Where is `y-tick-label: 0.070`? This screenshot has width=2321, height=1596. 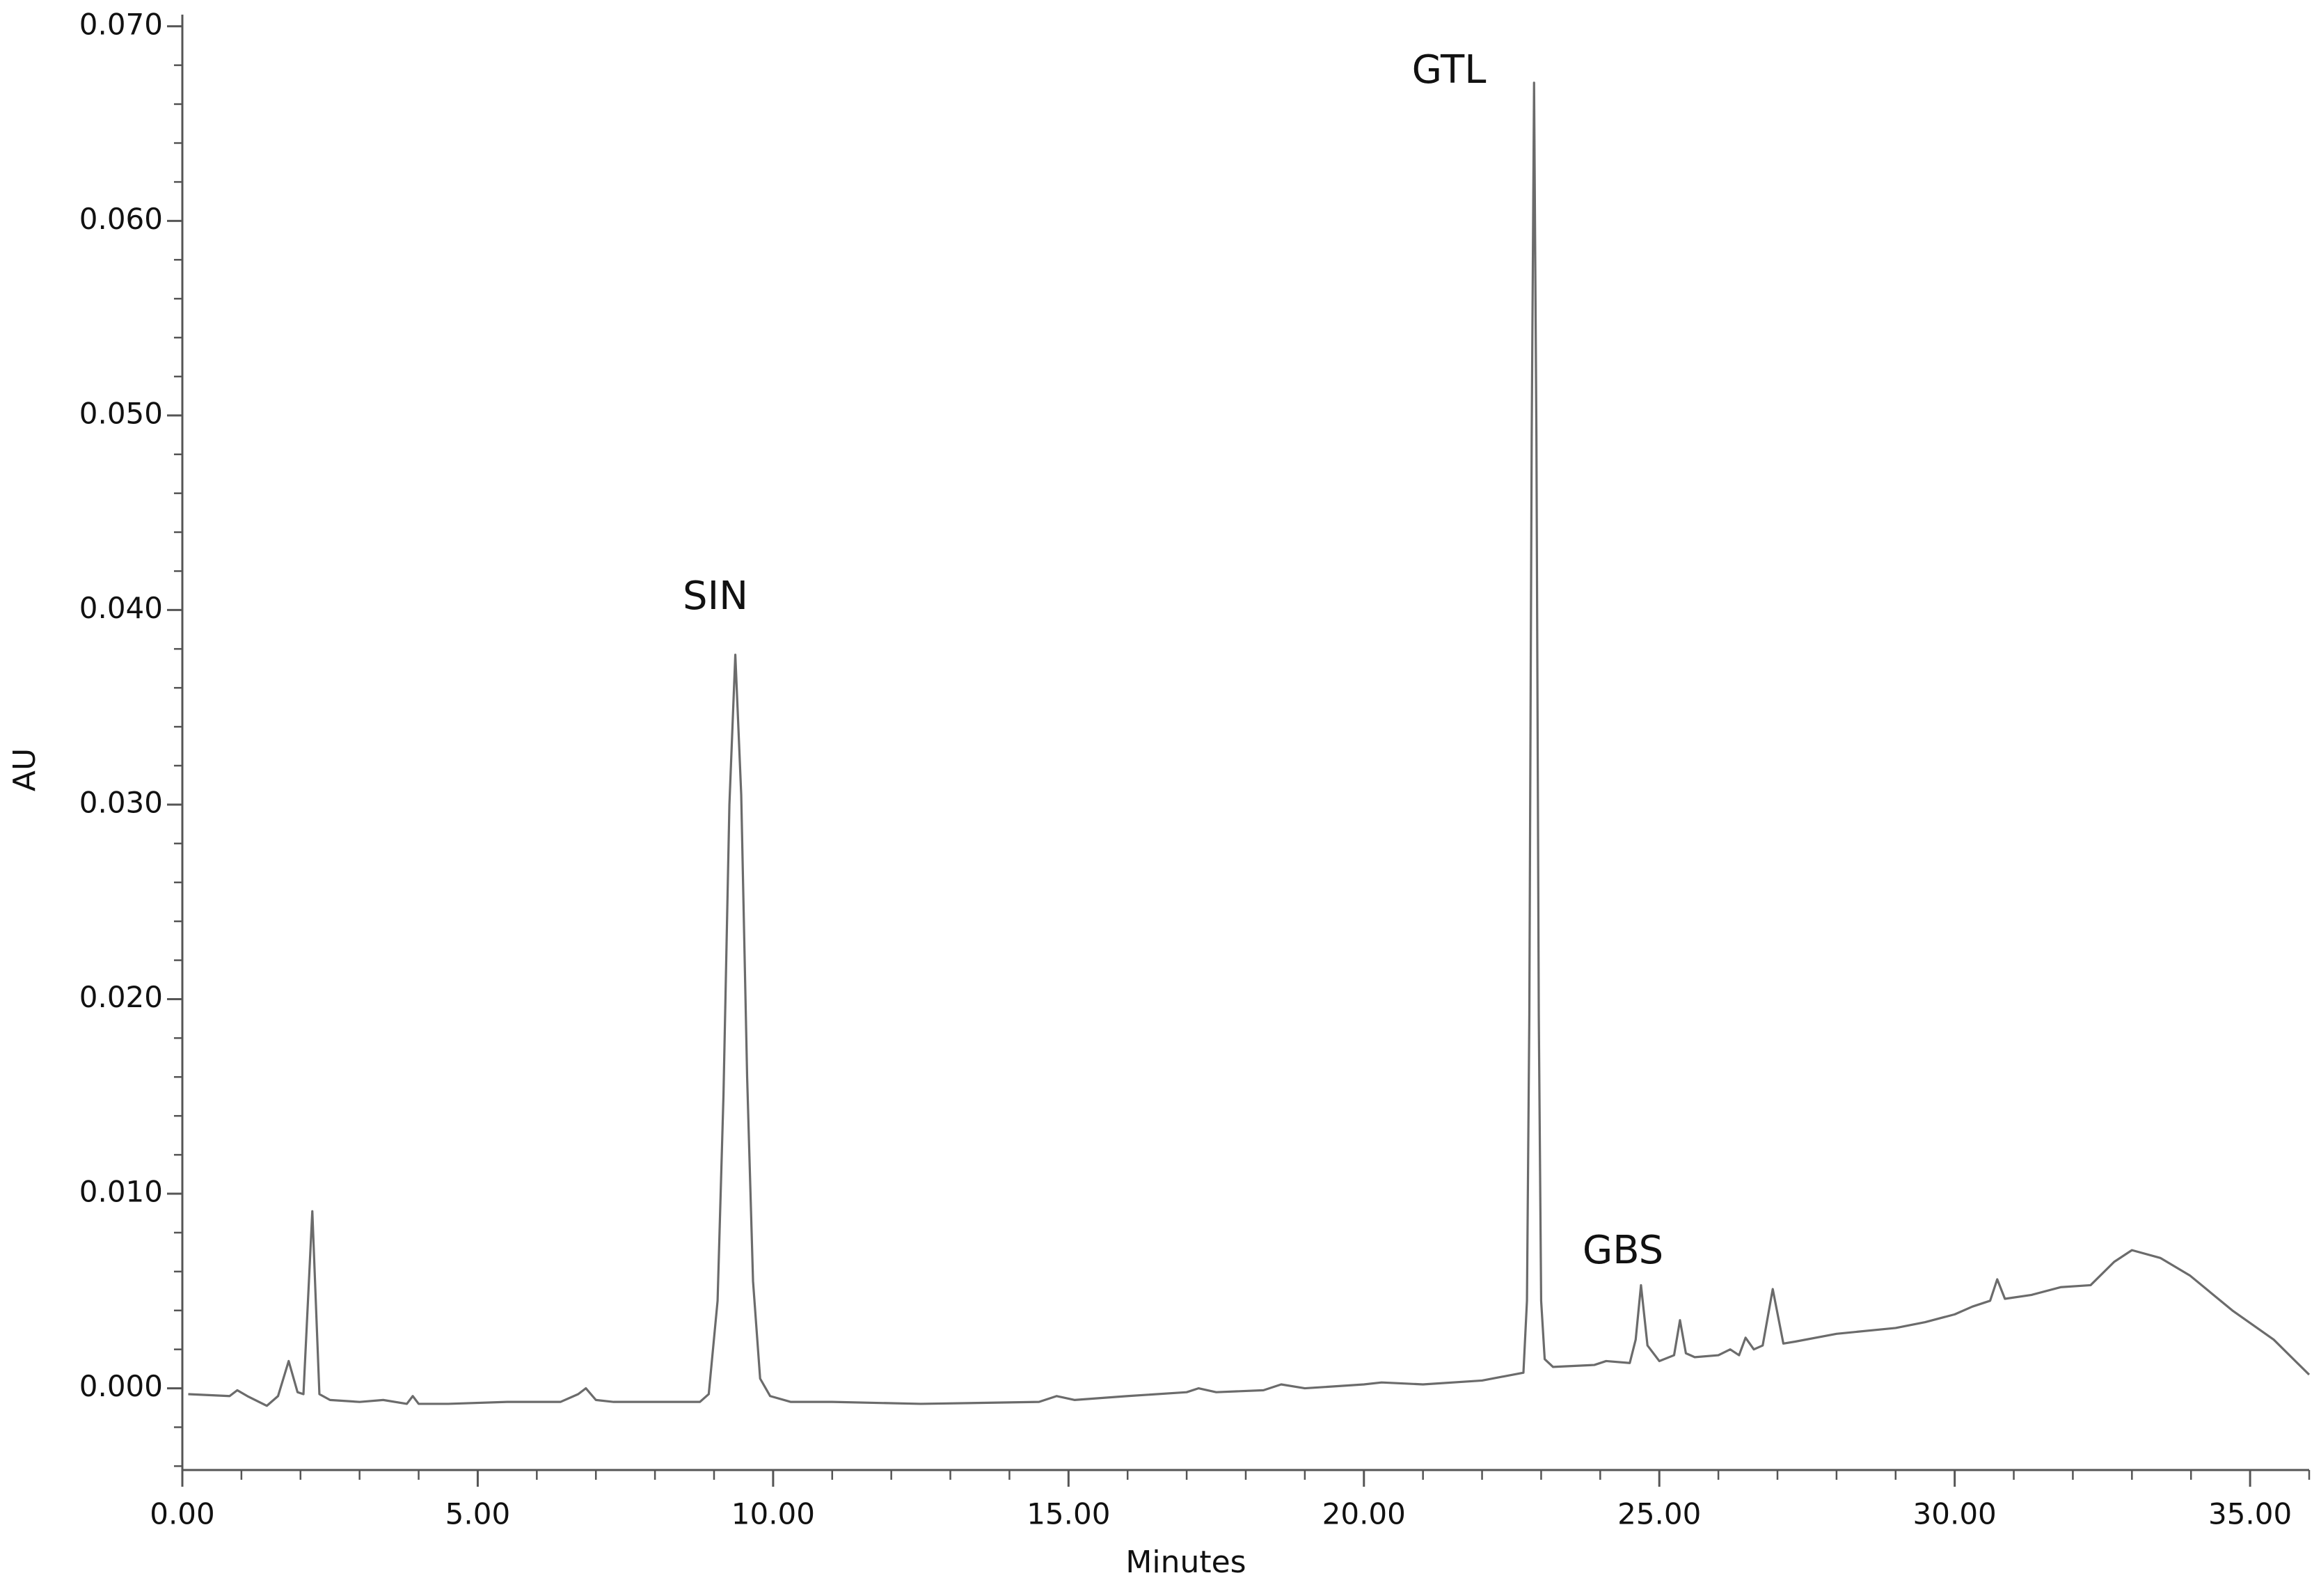
y-tick-label: 0.070 is located at coordinates (121, 24).